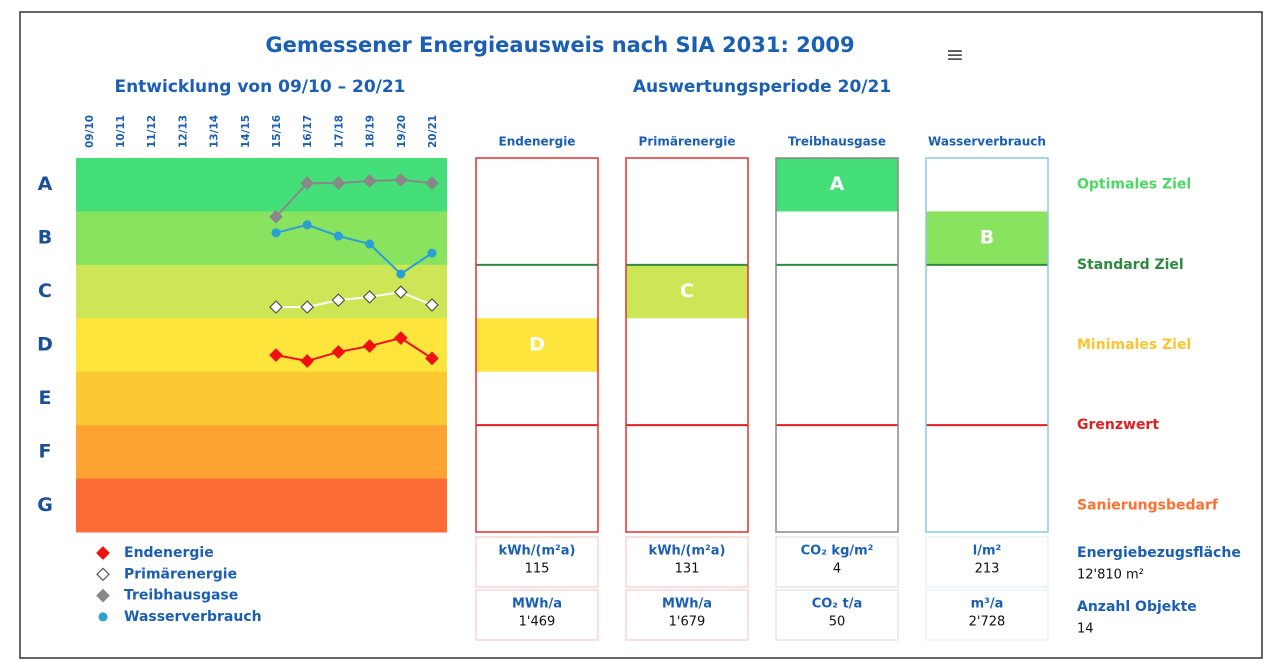  What do you see at coordinates (537, 622) in the screenshot?
I see `value-label: 1'469` at bounding box center [537, 622].